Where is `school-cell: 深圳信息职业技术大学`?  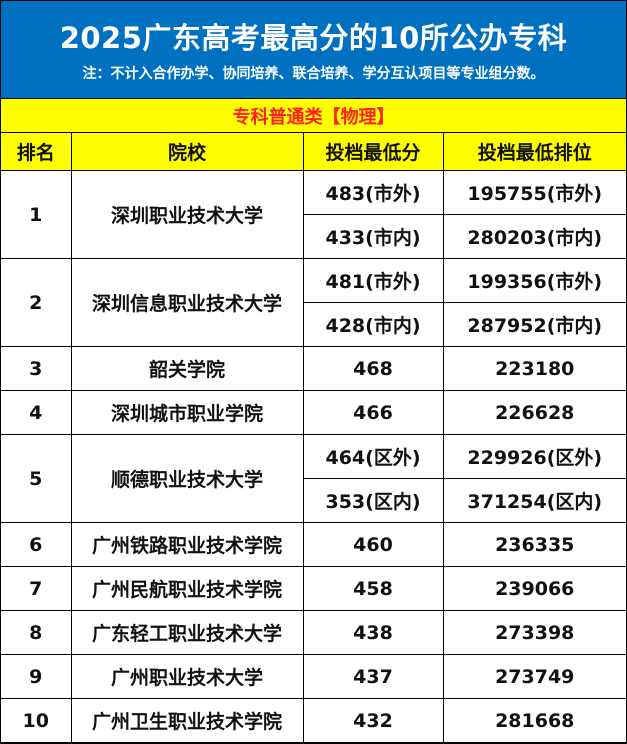
school-cell: 深圳信息职业技术大学 is located at coordinates (187, 302).